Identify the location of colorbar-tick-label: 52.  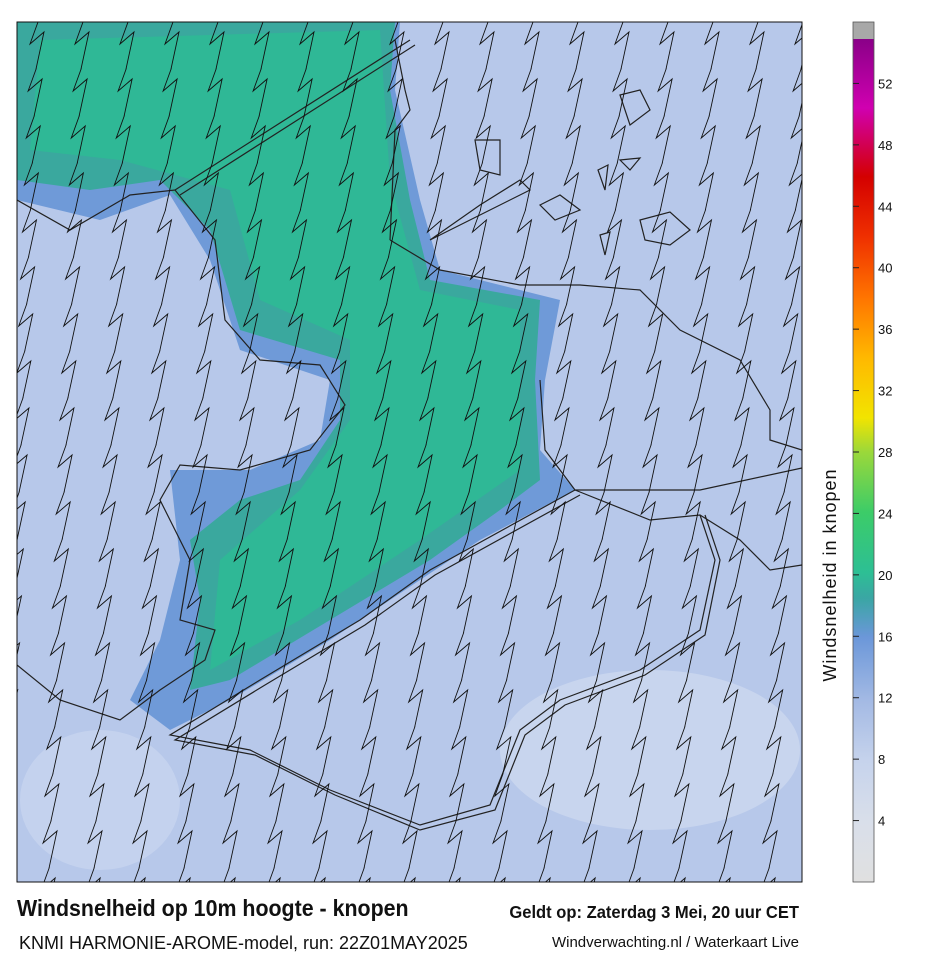
(885, 83).